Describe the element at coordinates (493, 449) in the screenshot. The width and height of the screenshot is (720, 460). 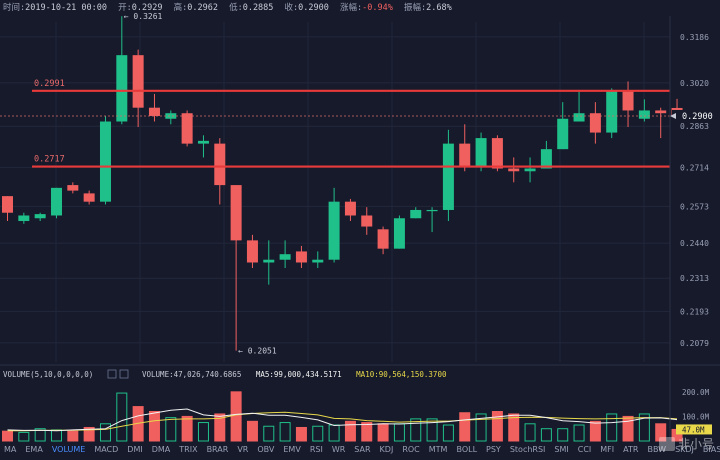
I see `indicator-tab-psy: PSY` at that location.